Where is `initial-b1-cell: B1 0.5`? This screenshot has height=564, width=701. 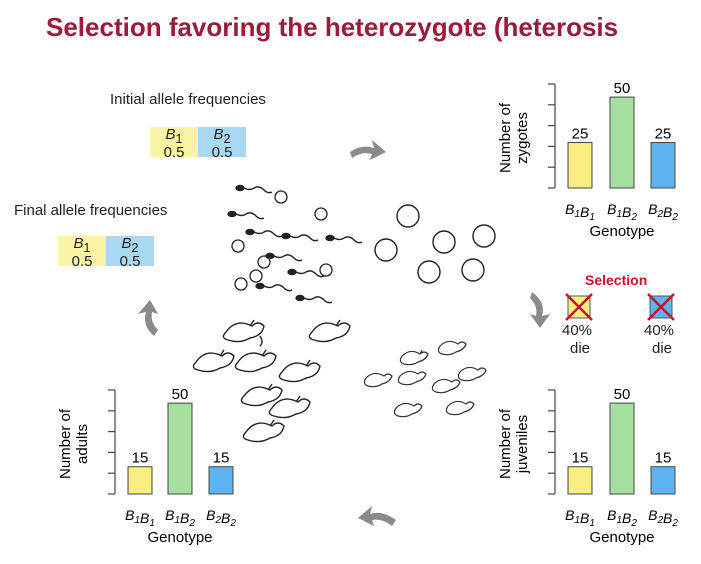 initial-b1-cell: B1 0.5 is located at coordinates (174, 143).